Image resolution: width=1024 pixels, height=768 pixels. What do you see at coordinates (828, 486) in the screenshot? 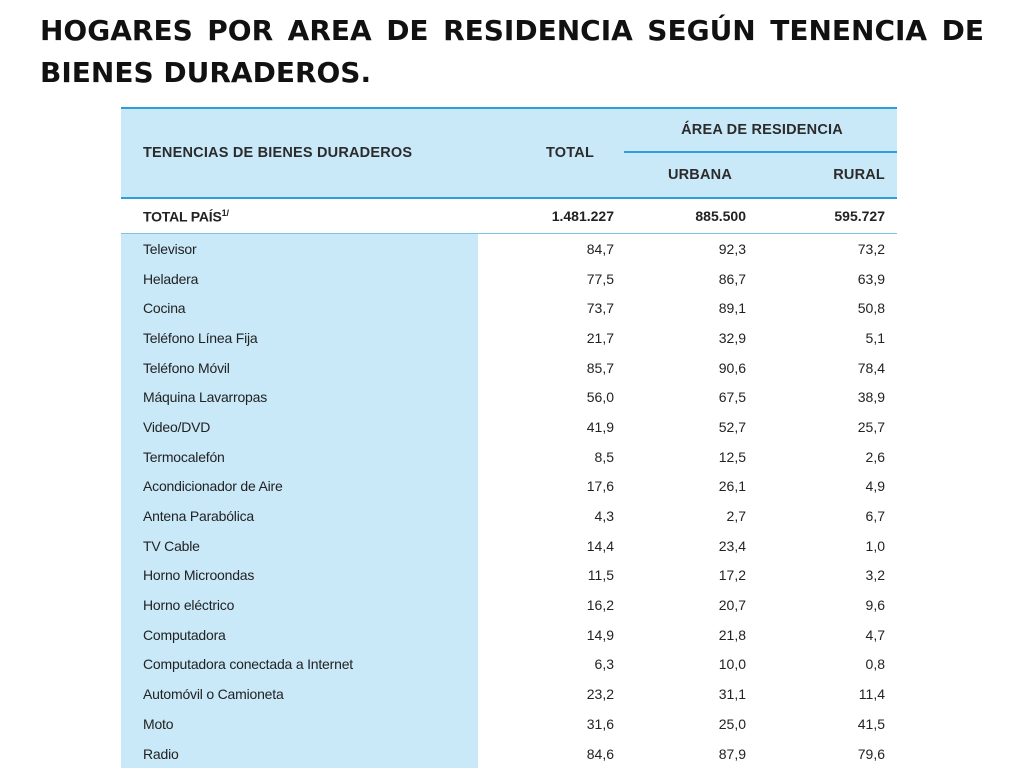
I see `row-rural: 4,9` at bounding box center [828, 486].